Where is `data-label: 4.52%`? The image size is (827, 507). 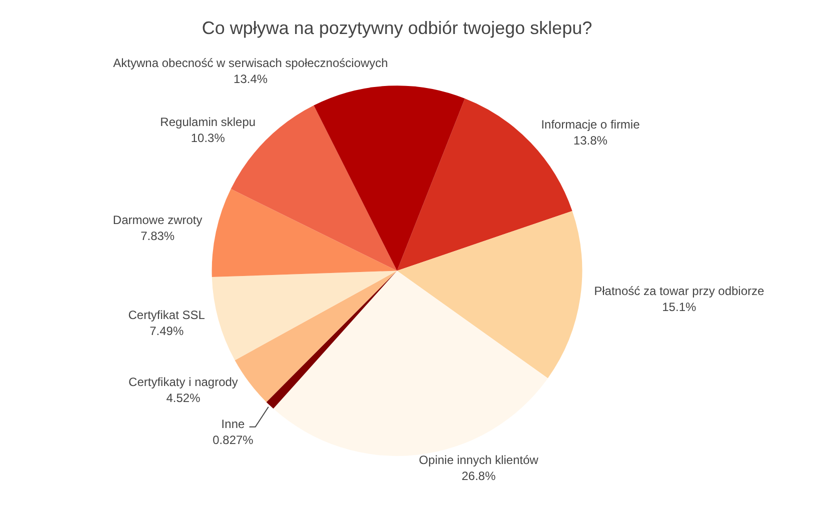 data-label: 4.52% is located at coordinates (183, 398).